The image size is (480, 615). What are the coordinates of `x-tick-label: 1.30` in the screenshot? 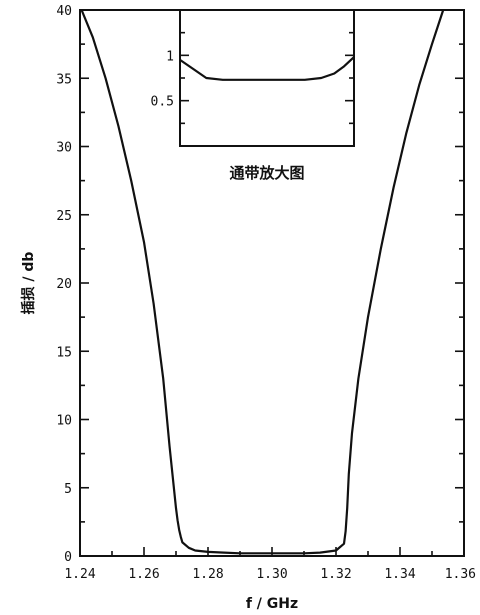 It's located at (271, 574).